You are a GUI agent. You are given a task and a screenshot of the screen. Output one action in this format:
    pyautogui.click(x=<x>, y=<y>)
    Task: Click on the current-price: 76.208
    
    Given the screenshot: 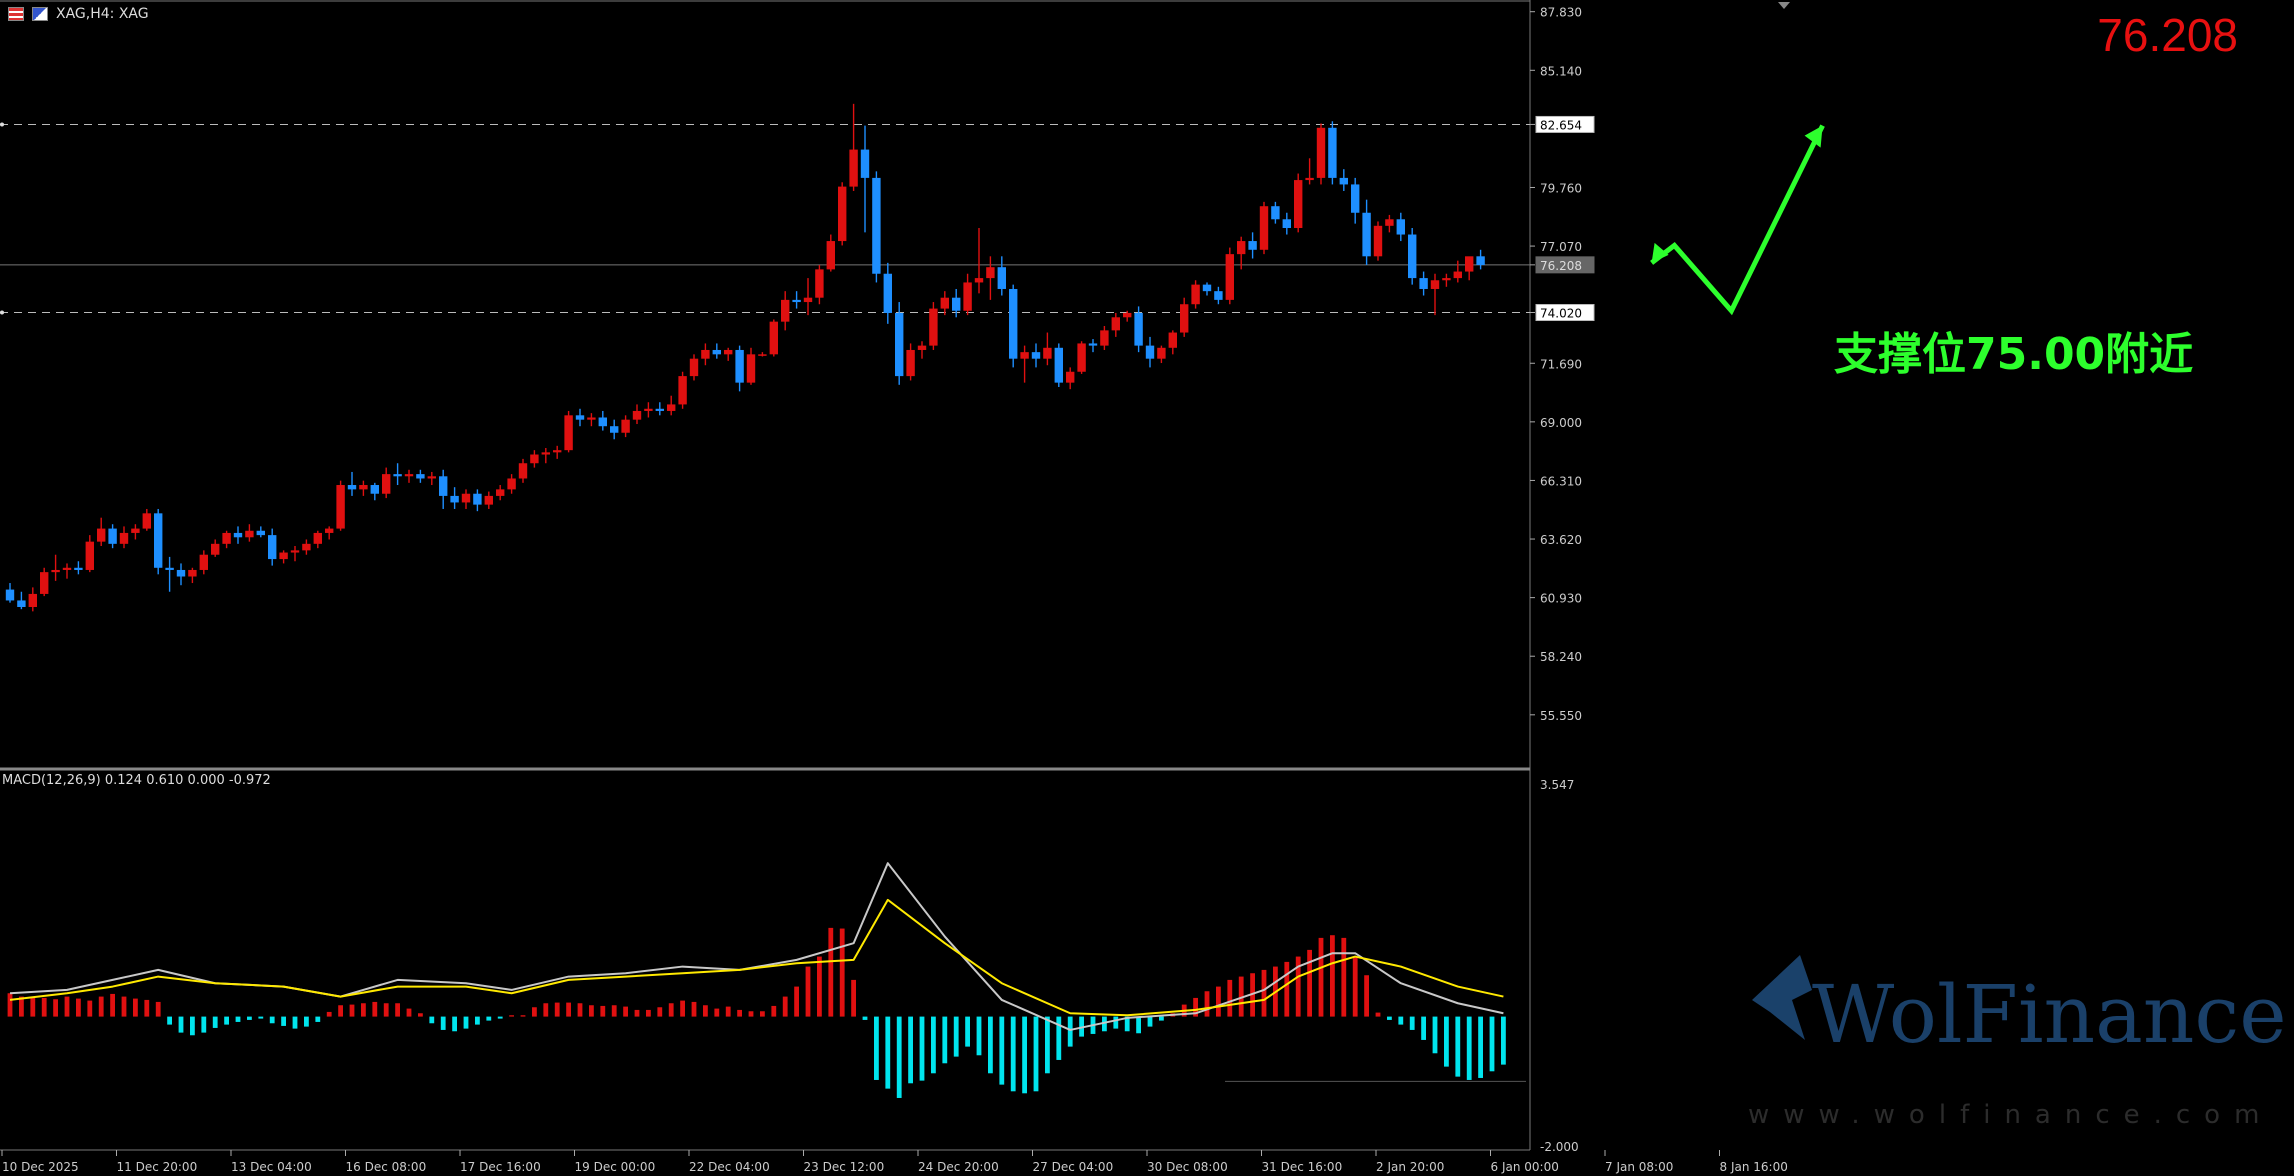 What is the action you would take?
    pyautogui.click(x=2167, y=35)
    